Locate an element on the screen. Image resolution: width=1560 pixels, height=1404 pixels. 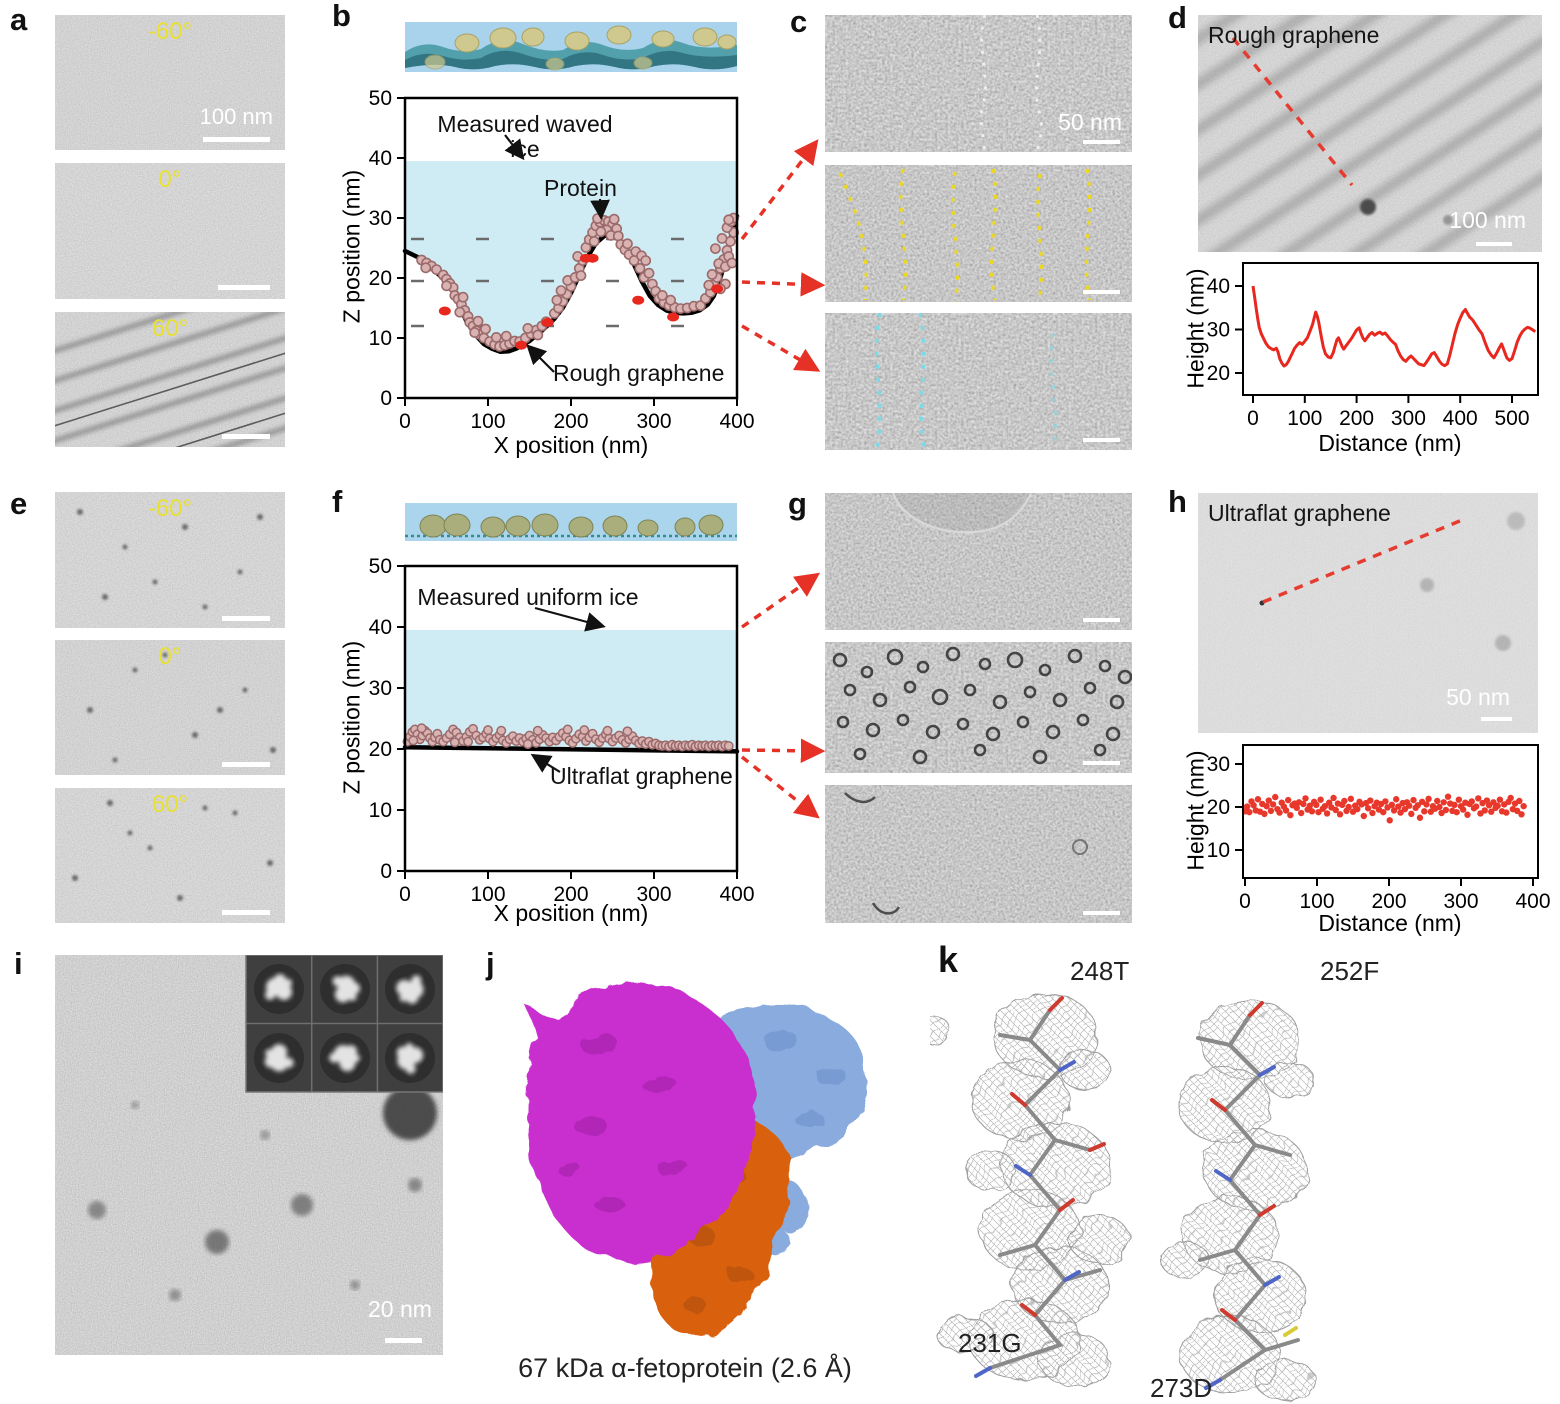
tomogram-slice-c-top: 50 nm is located at coordinates (978, 83).